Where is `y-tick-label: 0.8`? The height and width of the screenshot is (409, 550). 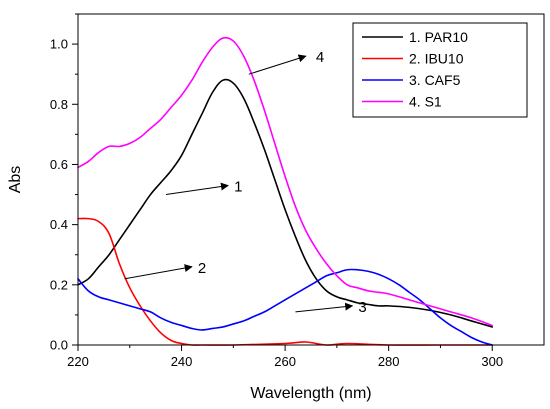
y-tick-label: 0.8 is located at coordinates (59, 104).